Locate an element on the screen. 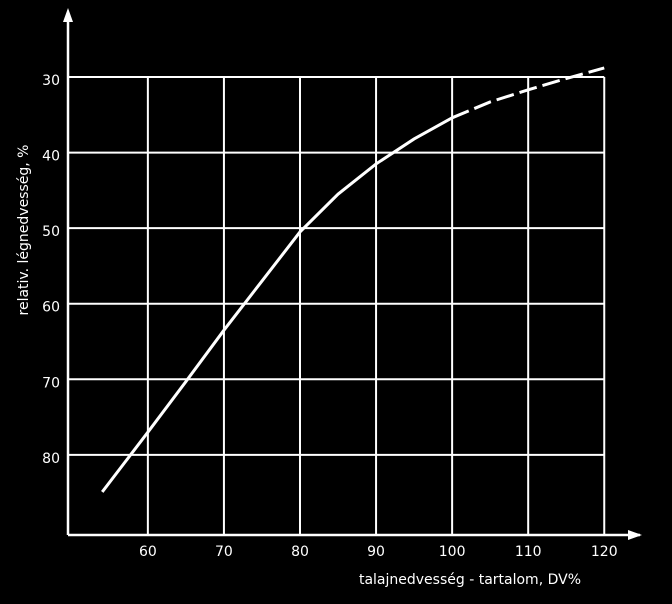 Image resolution: width=672 pixels, height=604 pixels. x-tick-label: 70 is located at coordinates (224, 552).